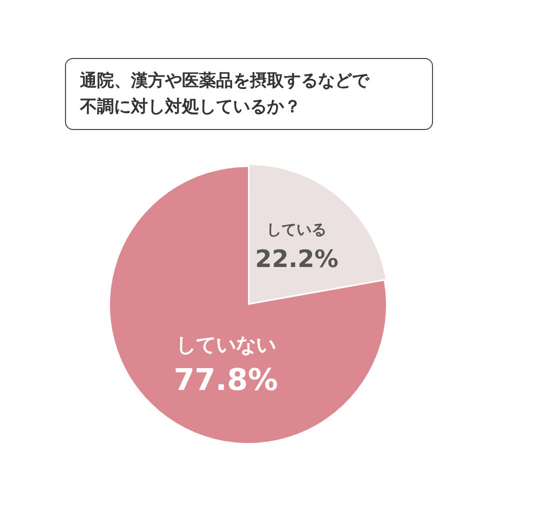  Describe the element at coordinates (226, 380) in the screenshot. I see `data-label: 77.8%` at that location.